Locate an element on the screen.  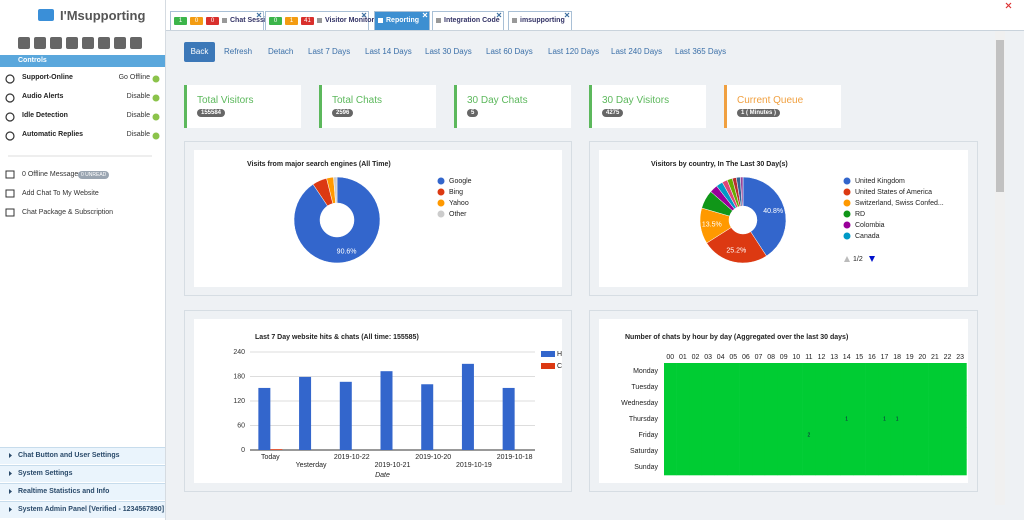
toolbar-link: Detach is located at coordinates (281, 51).